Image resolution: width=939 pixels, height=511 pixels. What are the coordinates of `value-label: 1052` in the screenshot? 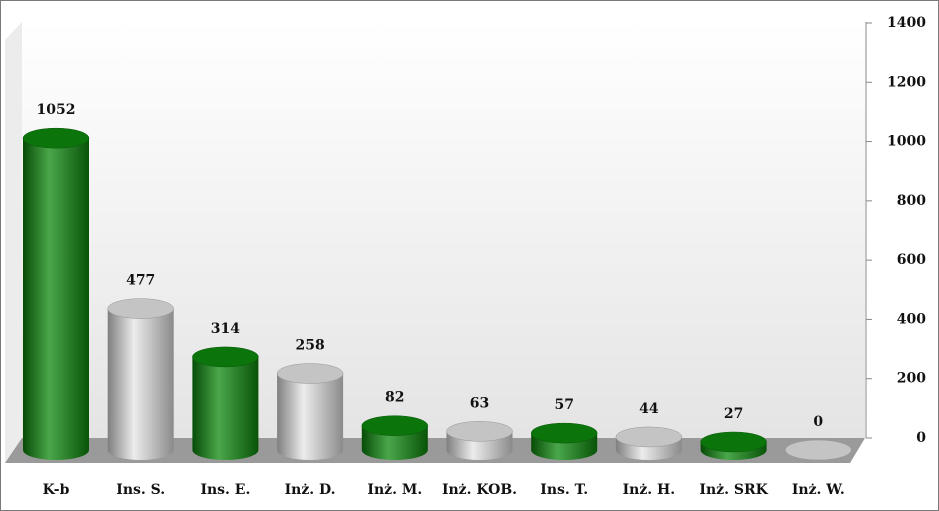 It's located at (56, 110).